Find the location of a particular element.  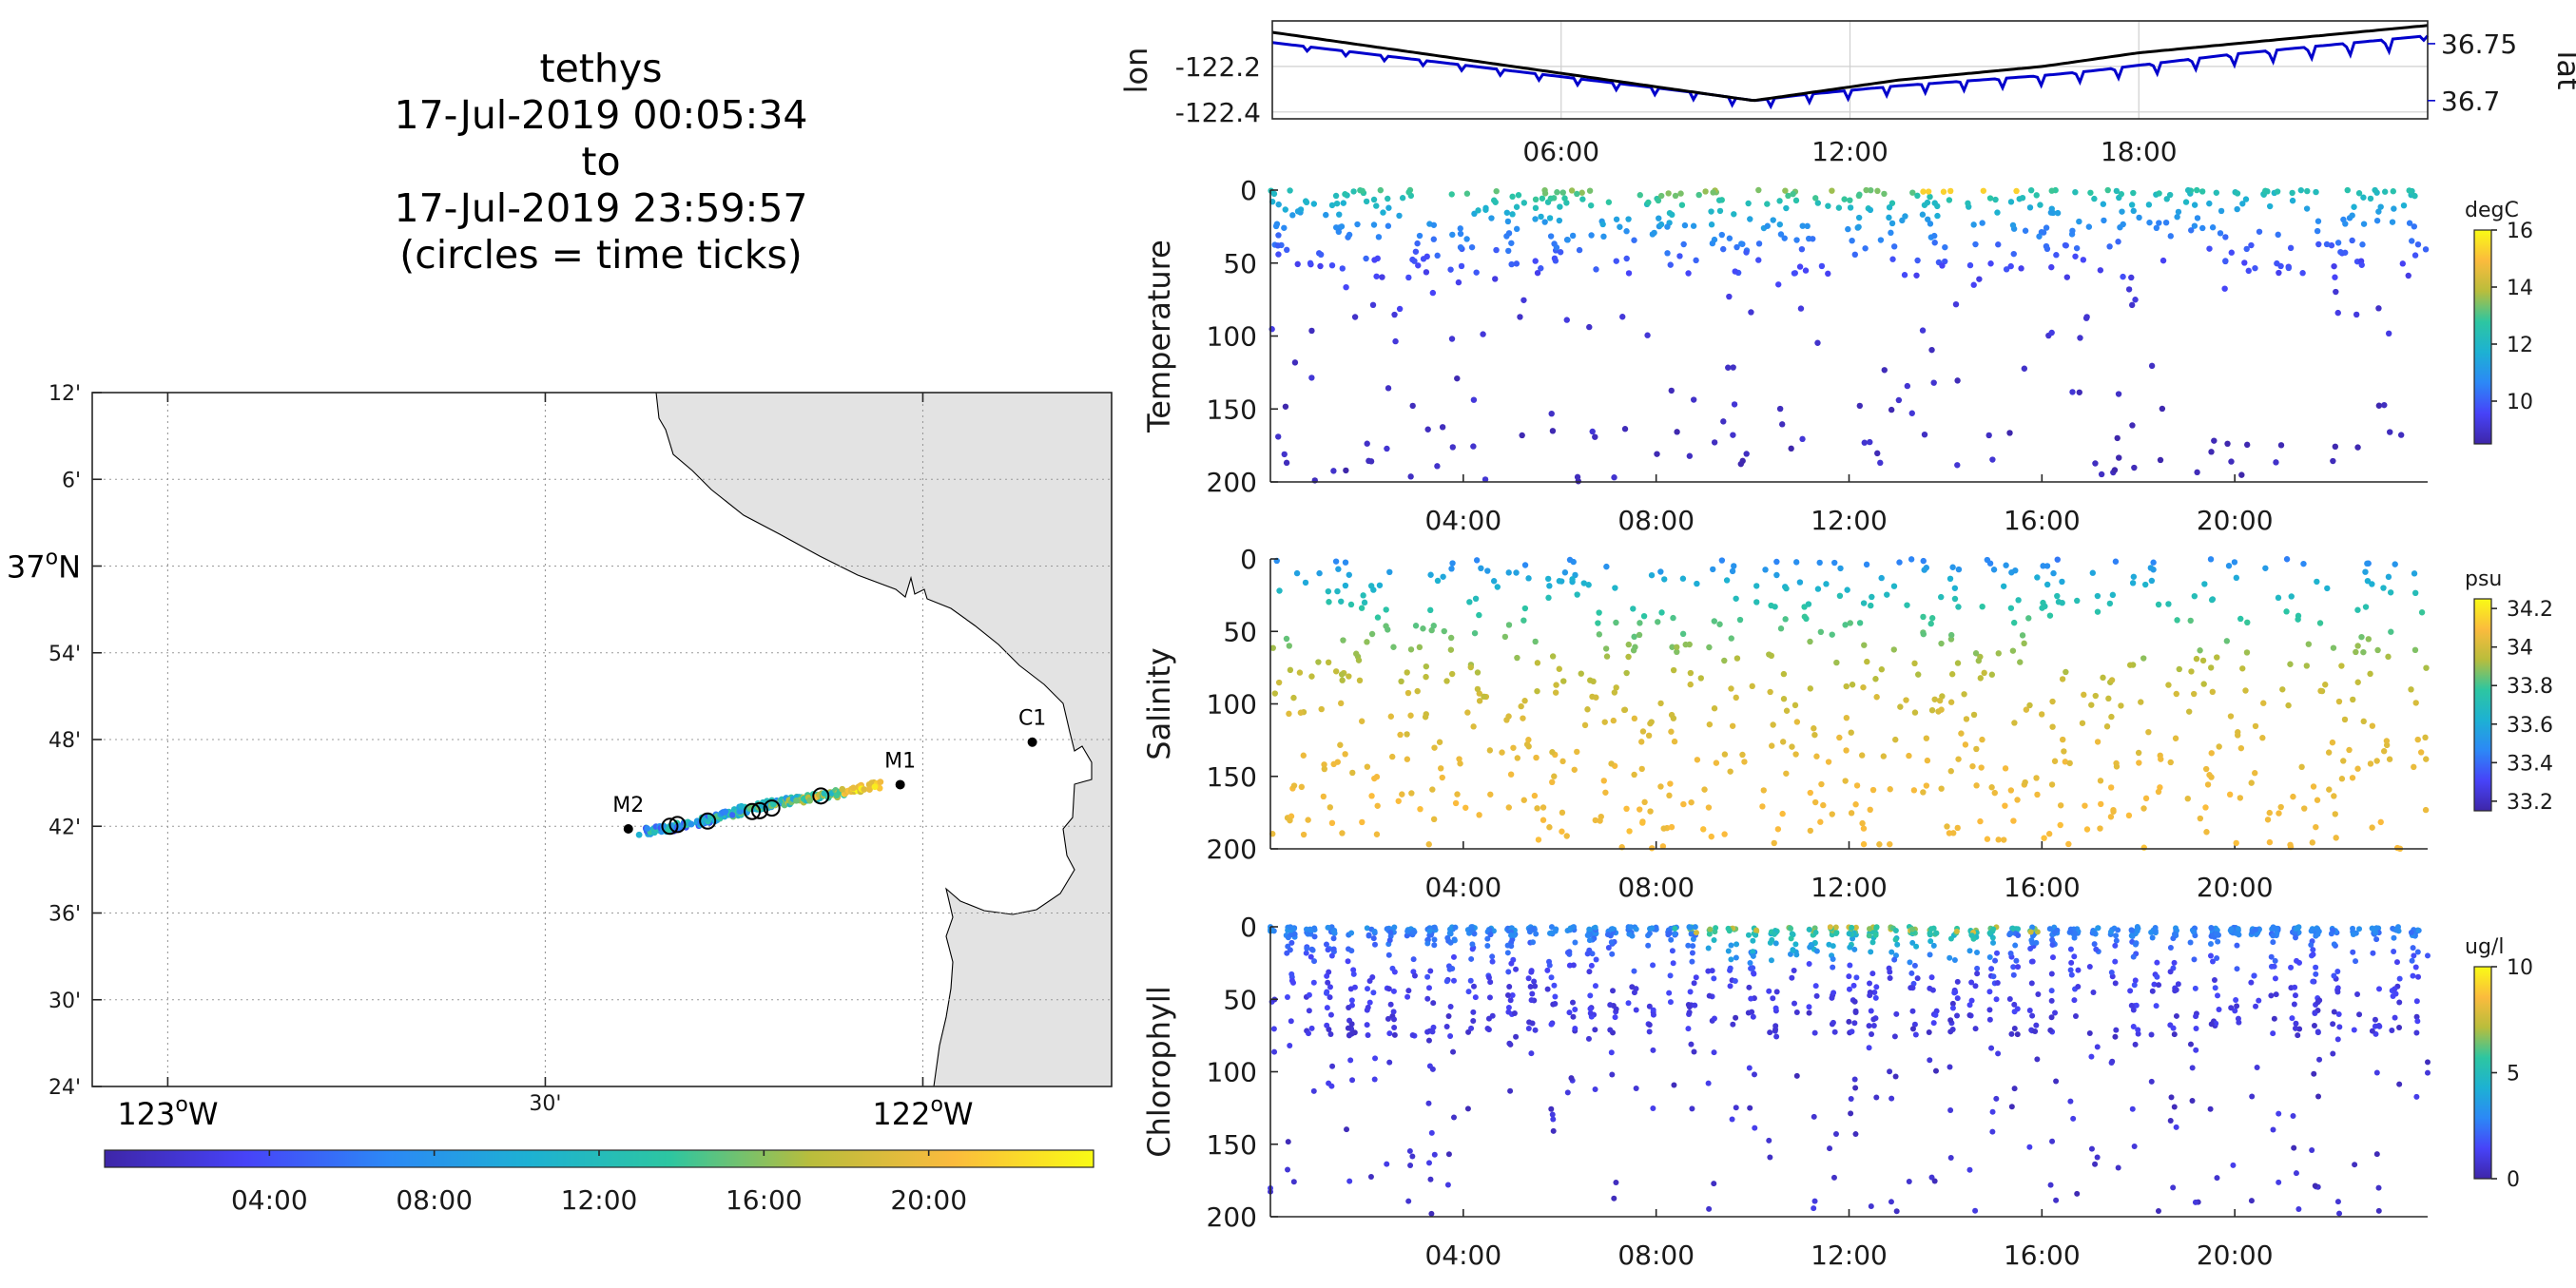

map-track is located at coordinates (759, 809).